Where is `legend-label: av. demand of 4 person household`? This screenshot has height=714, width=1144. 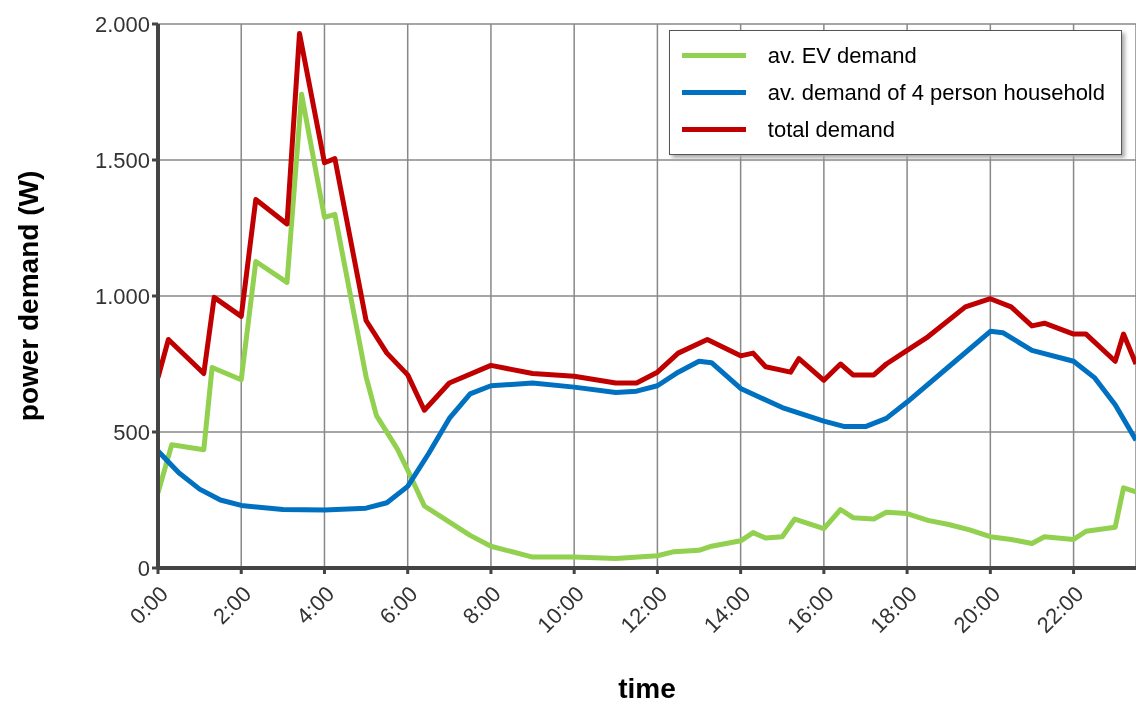 legend-label: av. demand of 4 person household is located at coordinates (936, 92).